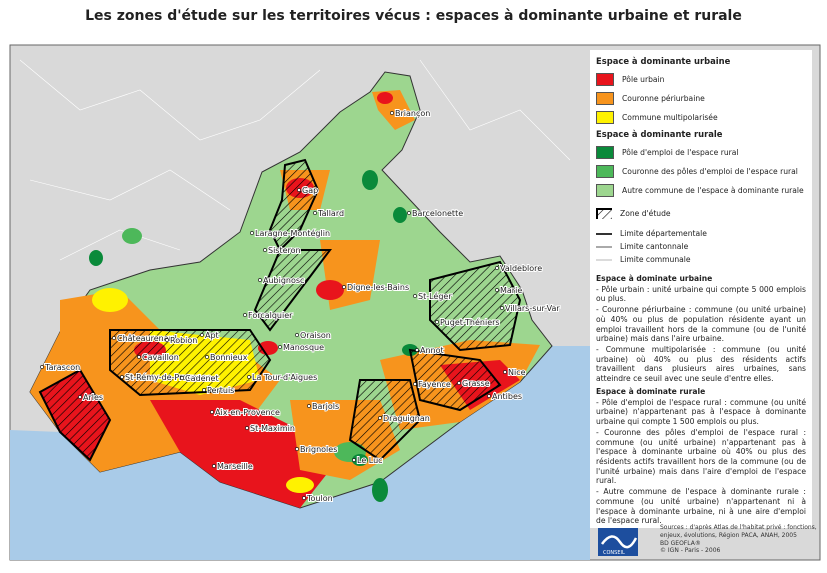 The height and width of the screenshot is (573, 827). I want to click on town-label: Le Luc, so click(370, 460).